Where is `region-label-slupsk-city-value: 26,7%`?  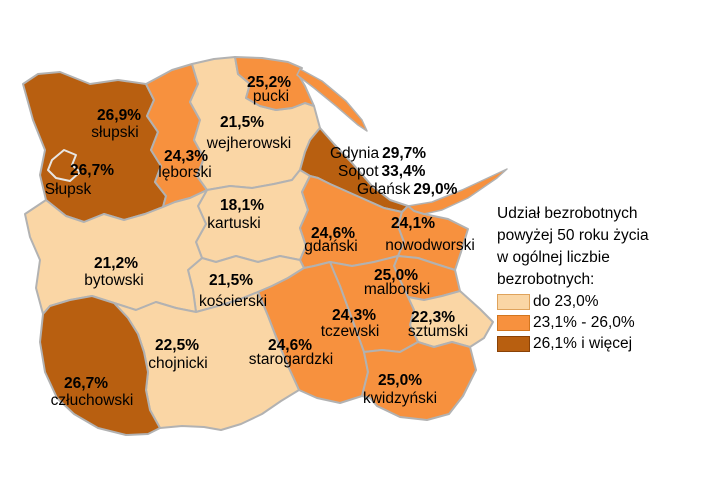 region-label-slupsk-city-value: 26,7% is located at coordinates (92, 170).